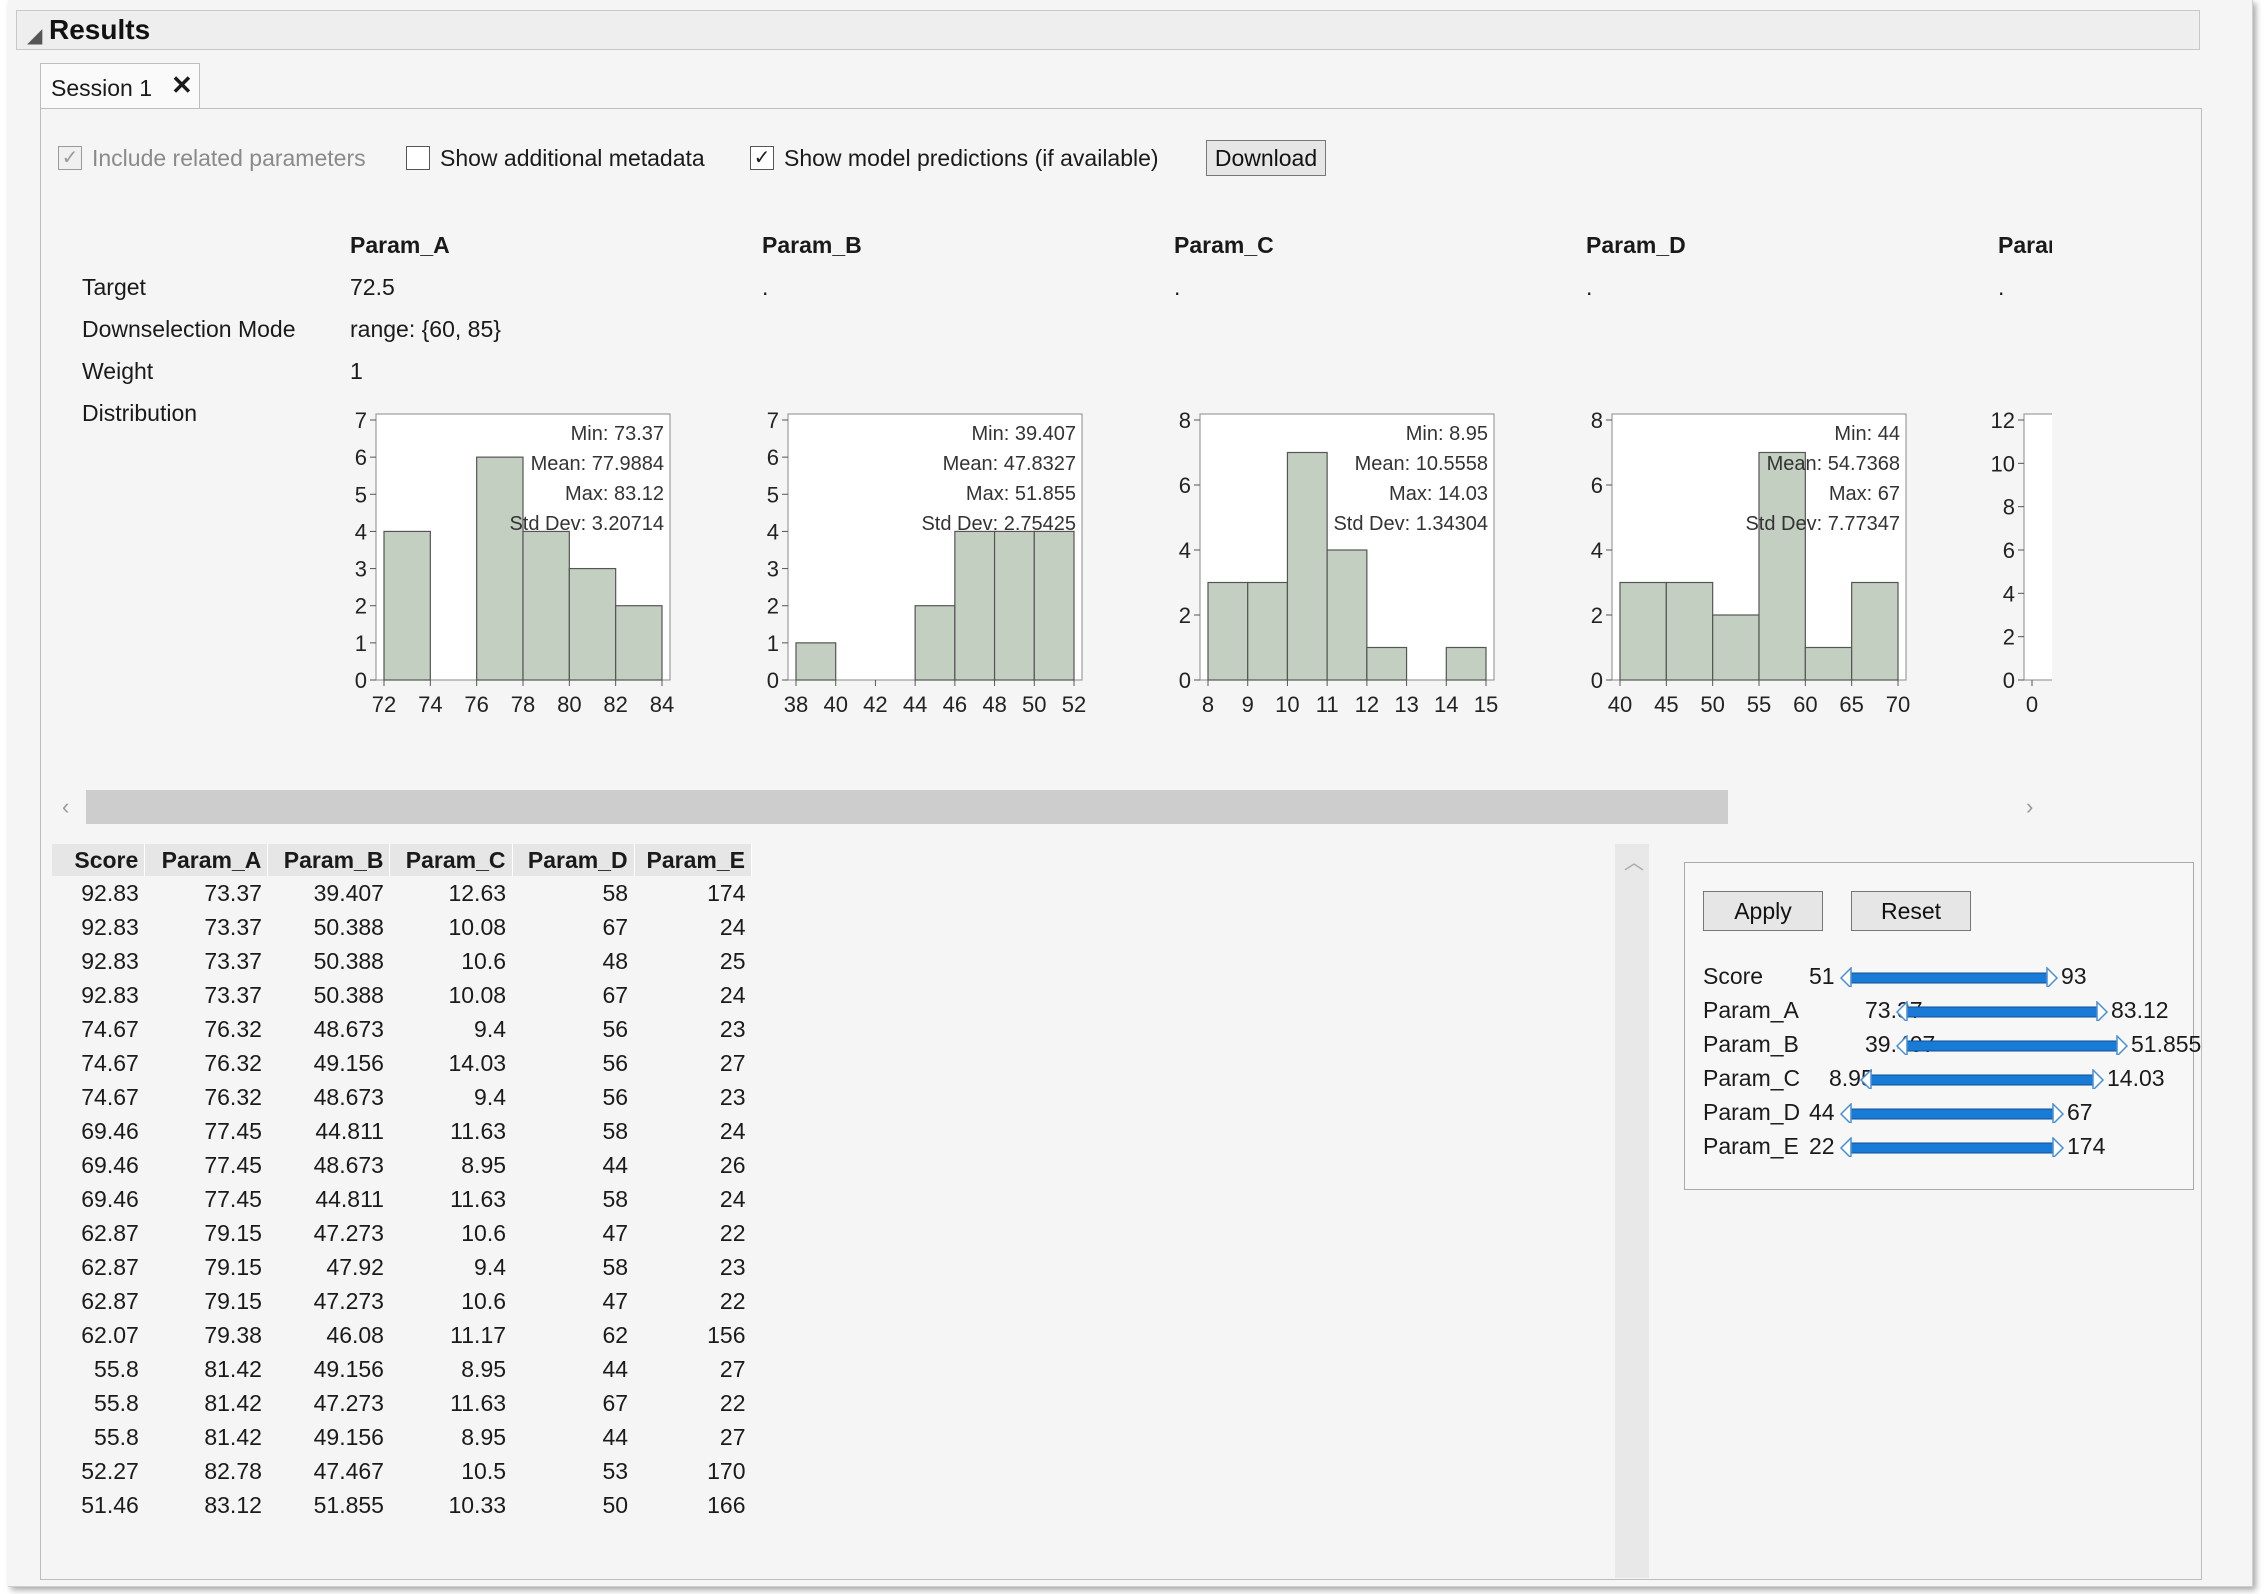  Describe the element at coordinates (120, 87) in the screenshot. I see `tab-session-1: Session 1 ✕` at that location.